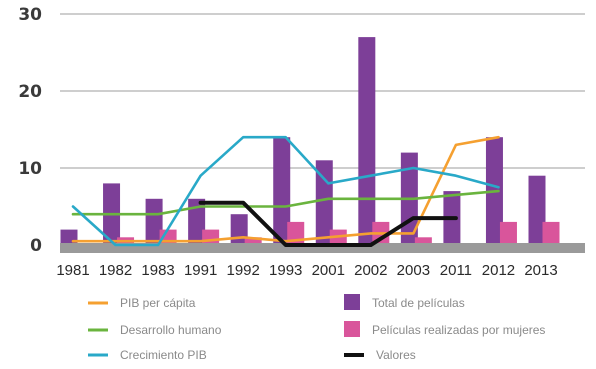 Image resolution: width=596 pixels, height=369 pixels. I want to click on x-tick-label: 2013, so click(540, 270).